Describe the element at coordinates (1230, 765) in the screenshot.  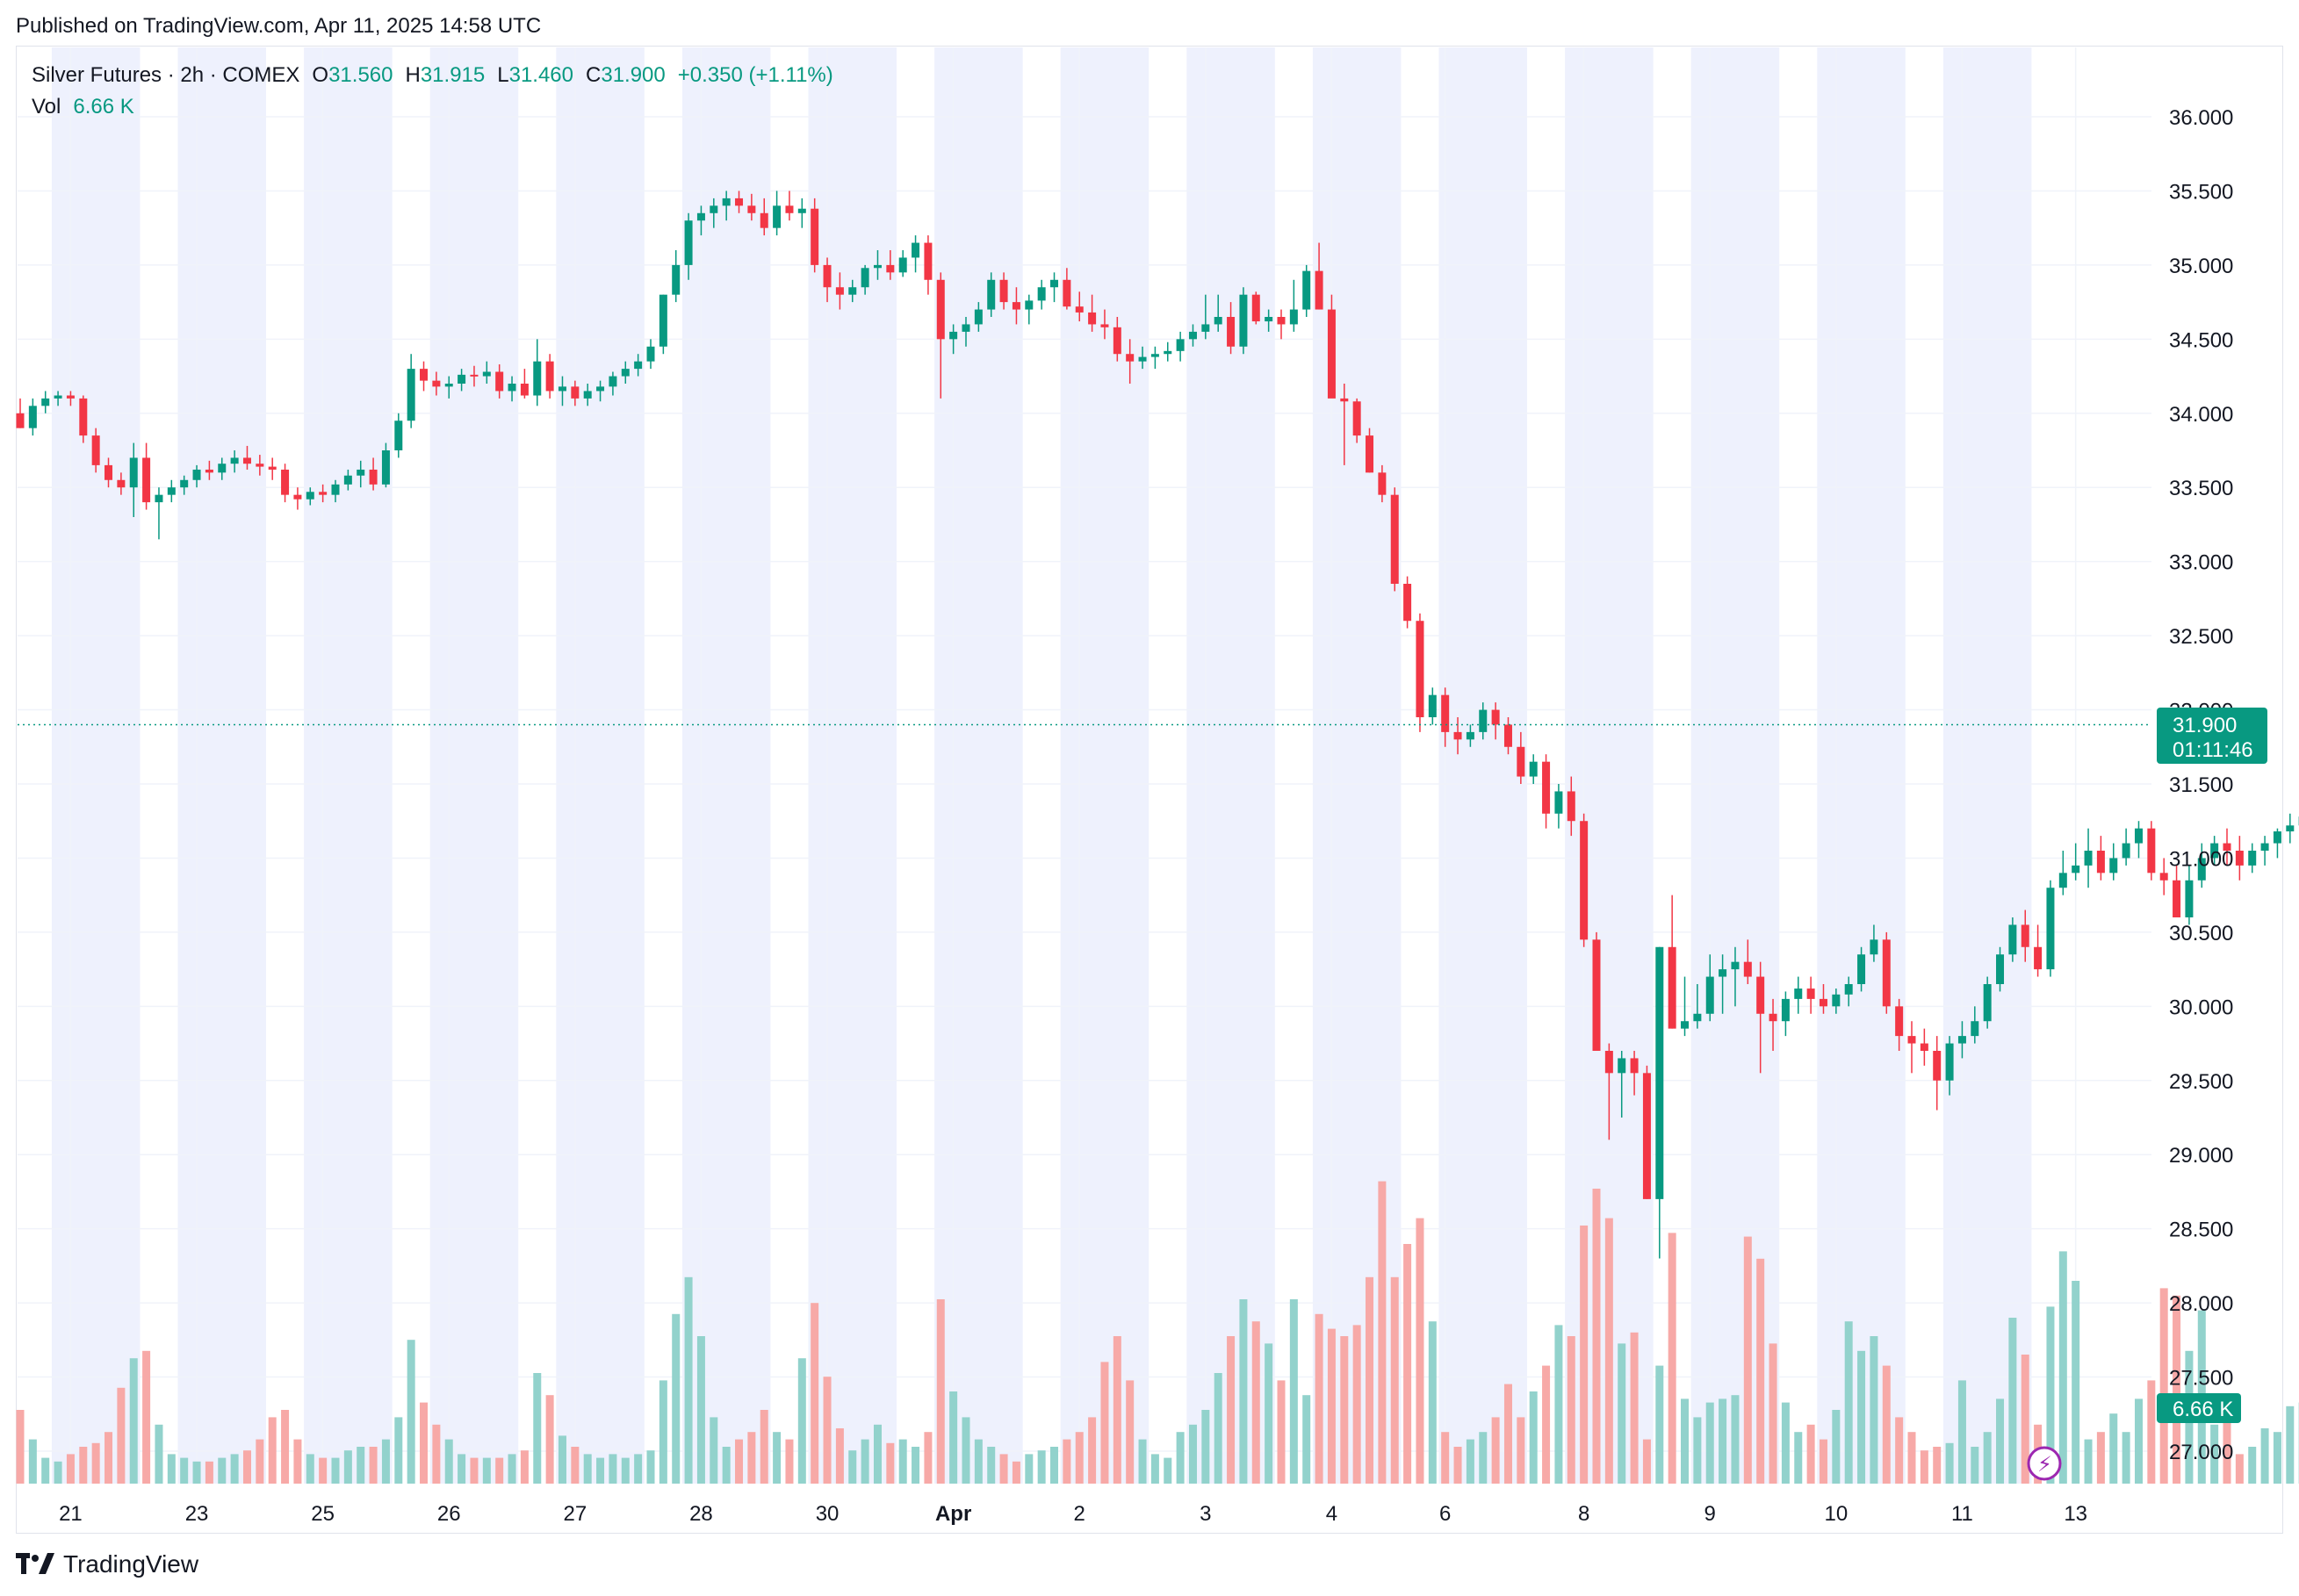
I see `session-band` at that location.